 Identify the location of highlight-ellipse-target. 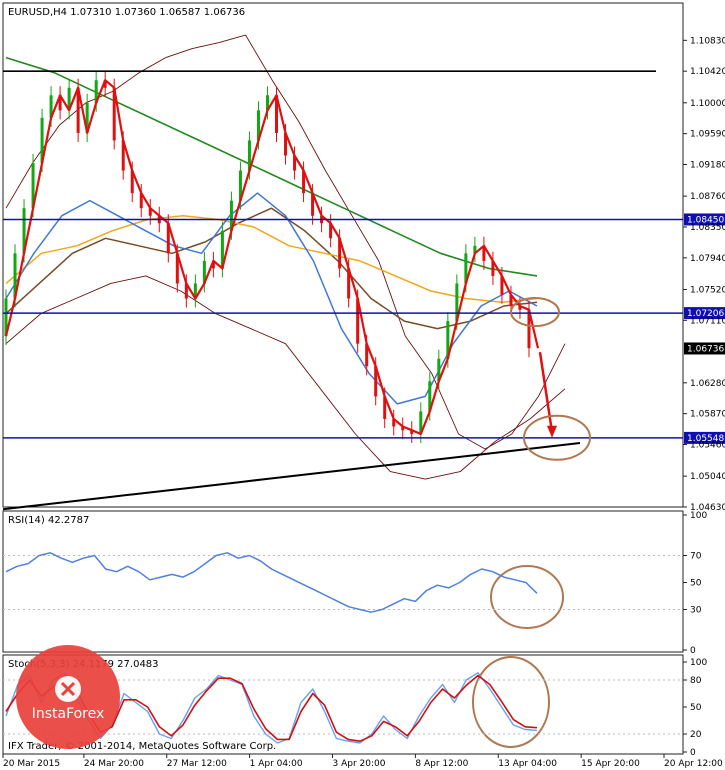
(557, 437).